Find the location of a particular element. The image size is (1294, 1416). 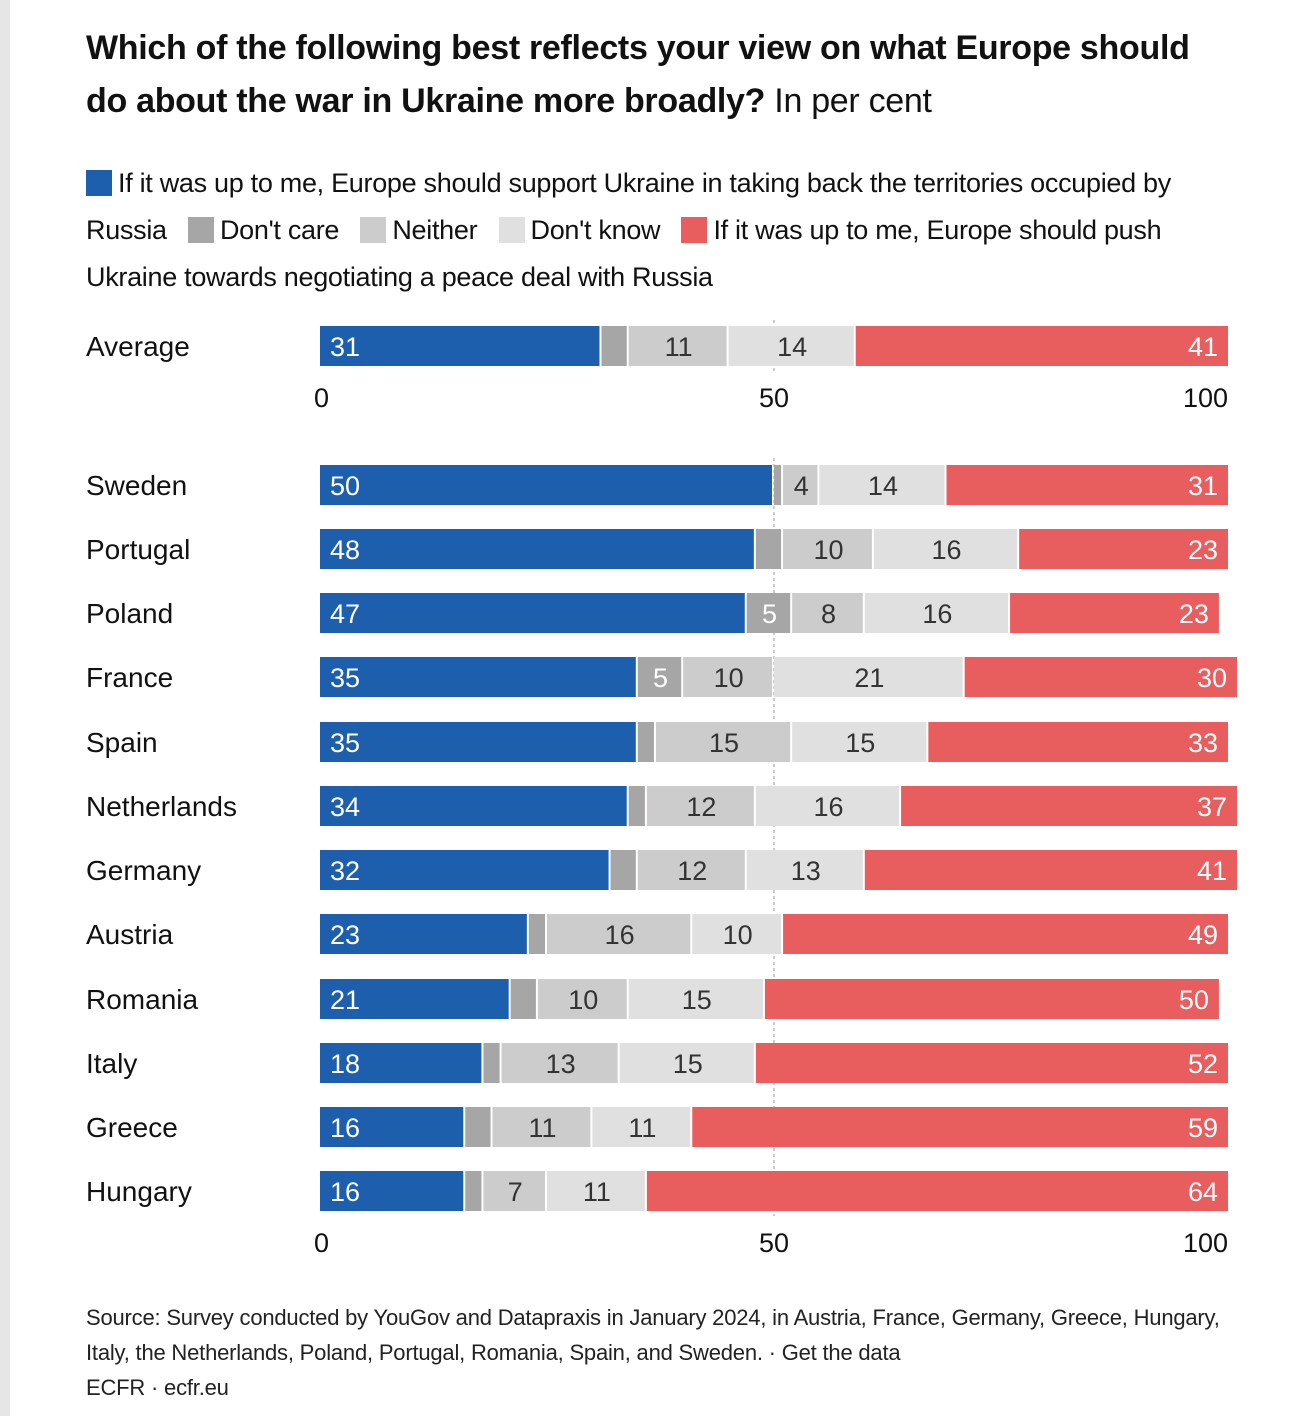

bar-romania-negotiate is located at coordinates (991, 999).